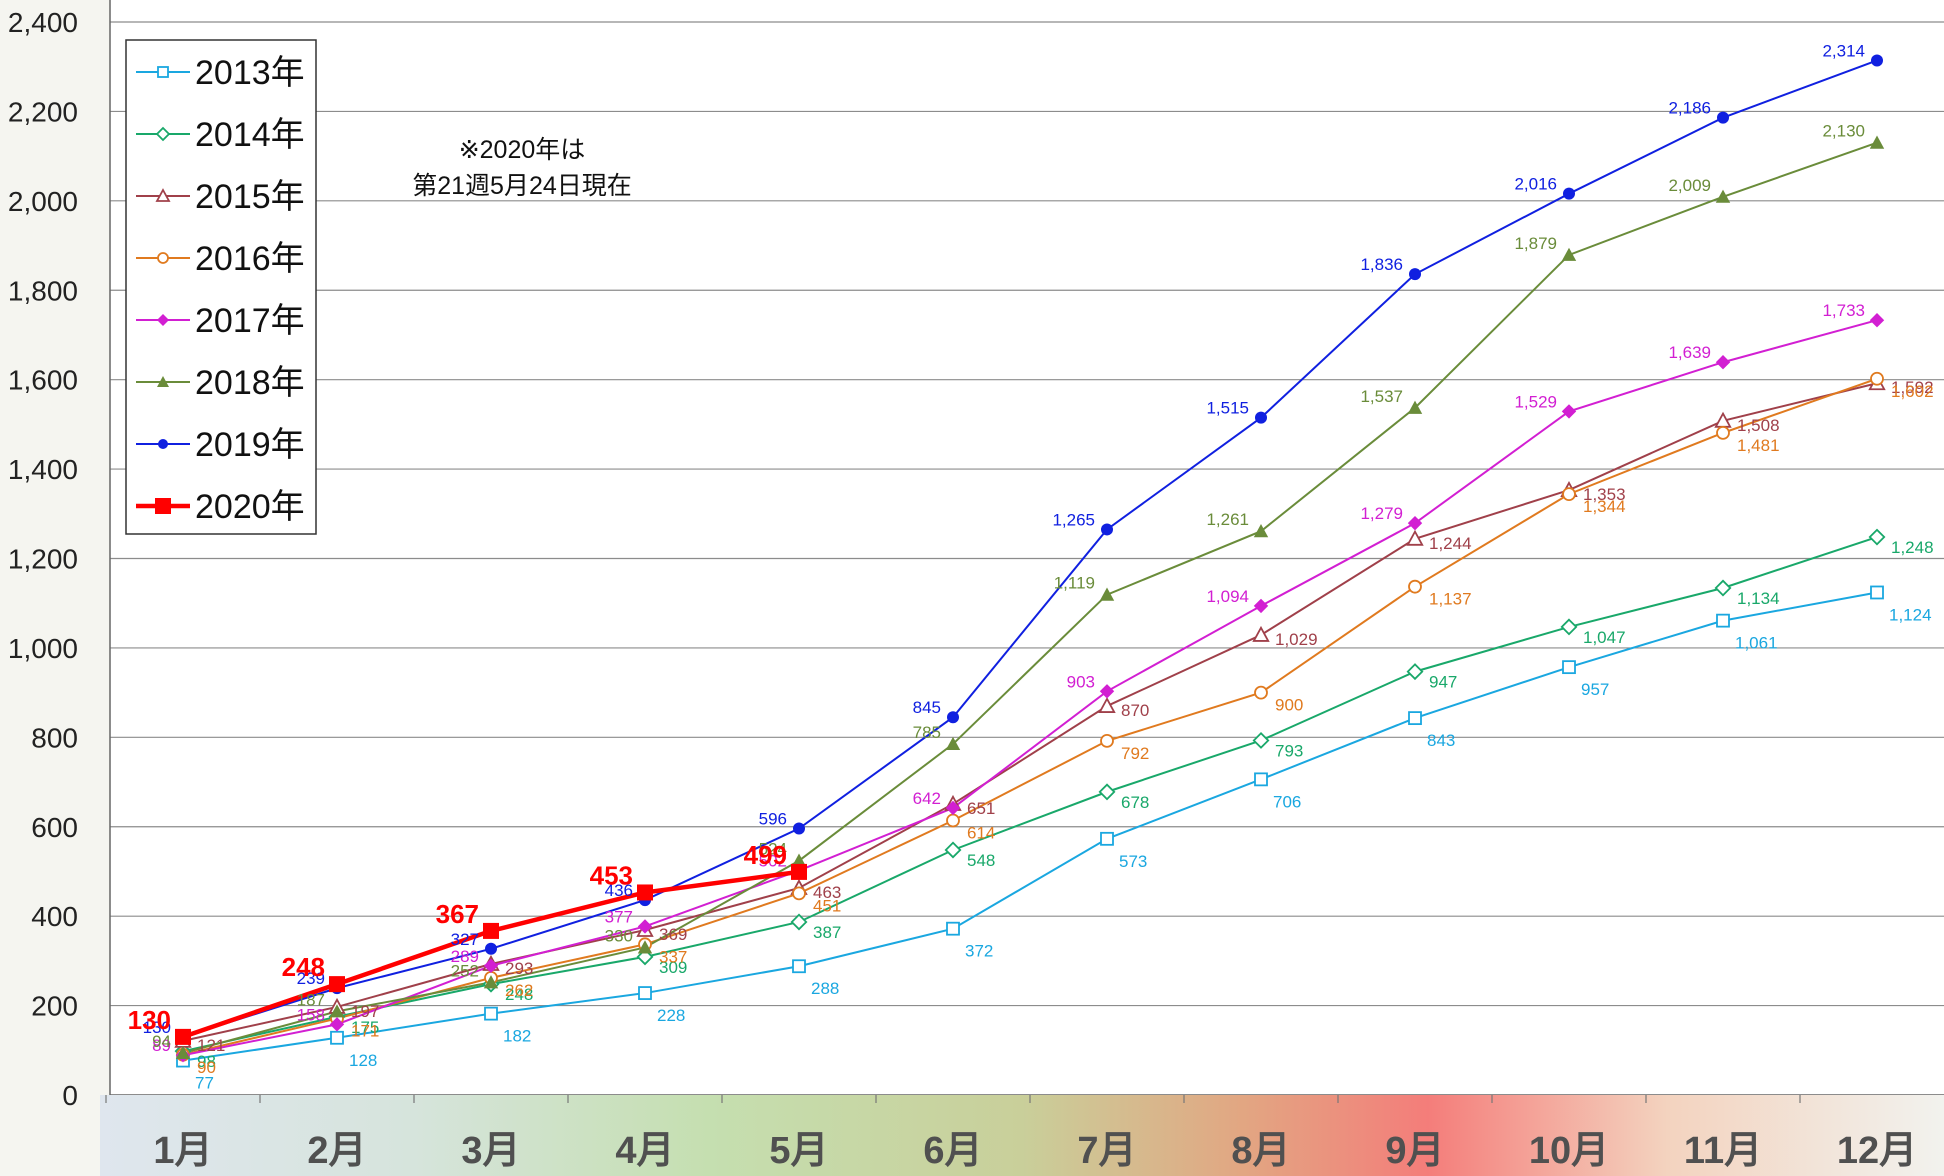 This screenshot has width=1944, height=1176. I want to click on legend-label: 2017年, so click(250, 321).